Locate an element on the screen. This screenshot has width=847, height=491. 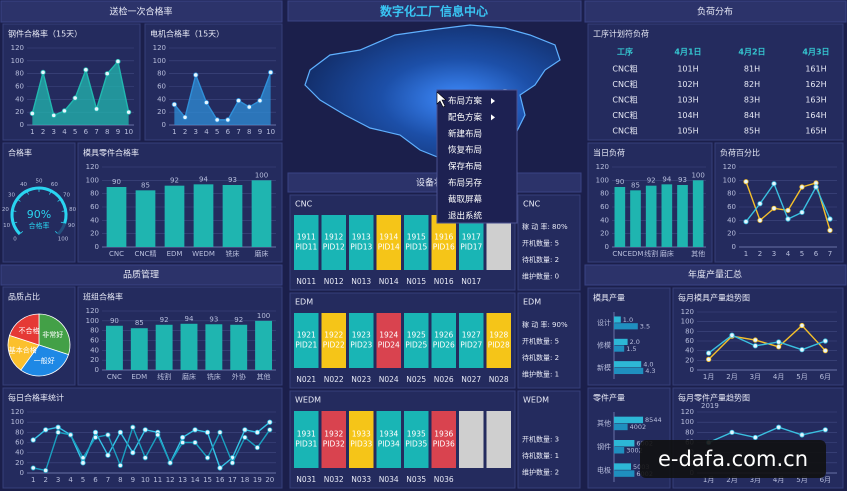
x-tick-label: 铣床 is located at coordinates (233, 253).